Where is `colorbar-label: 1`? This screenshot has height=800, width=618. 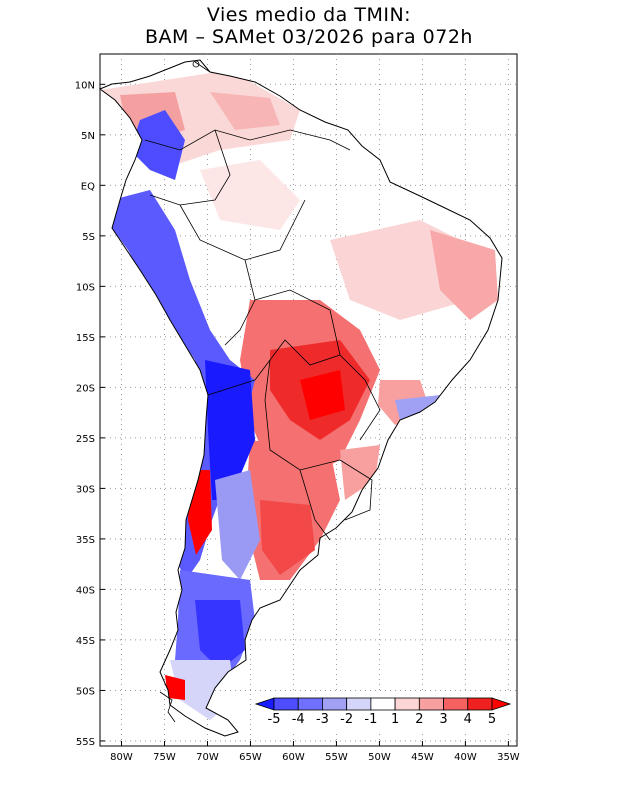 colorbar-label: 1 is located at coordinates (395, 719).